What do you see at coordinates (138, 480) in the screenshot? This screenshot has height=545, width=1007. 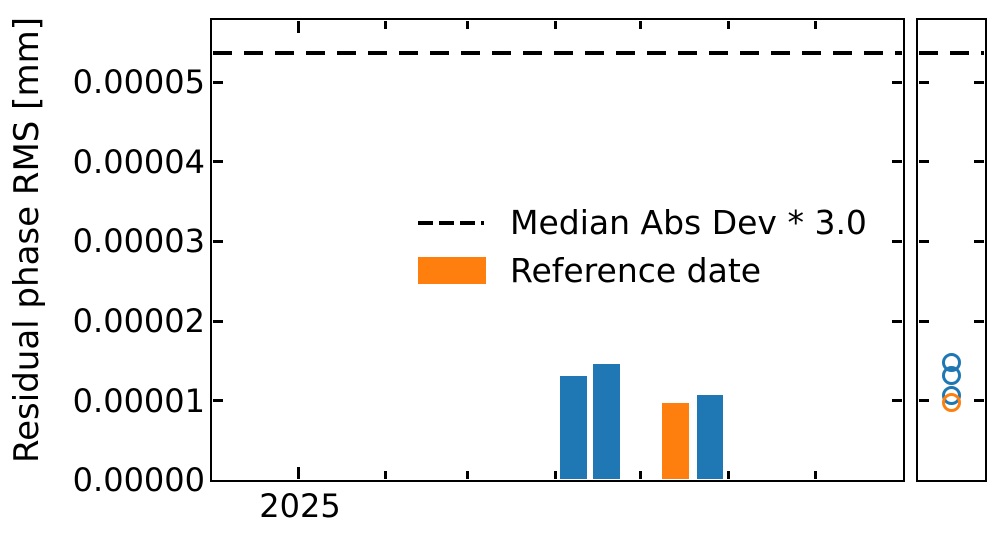 I see `y-tick-label: 0.00000` at bounding box center [138, 480].